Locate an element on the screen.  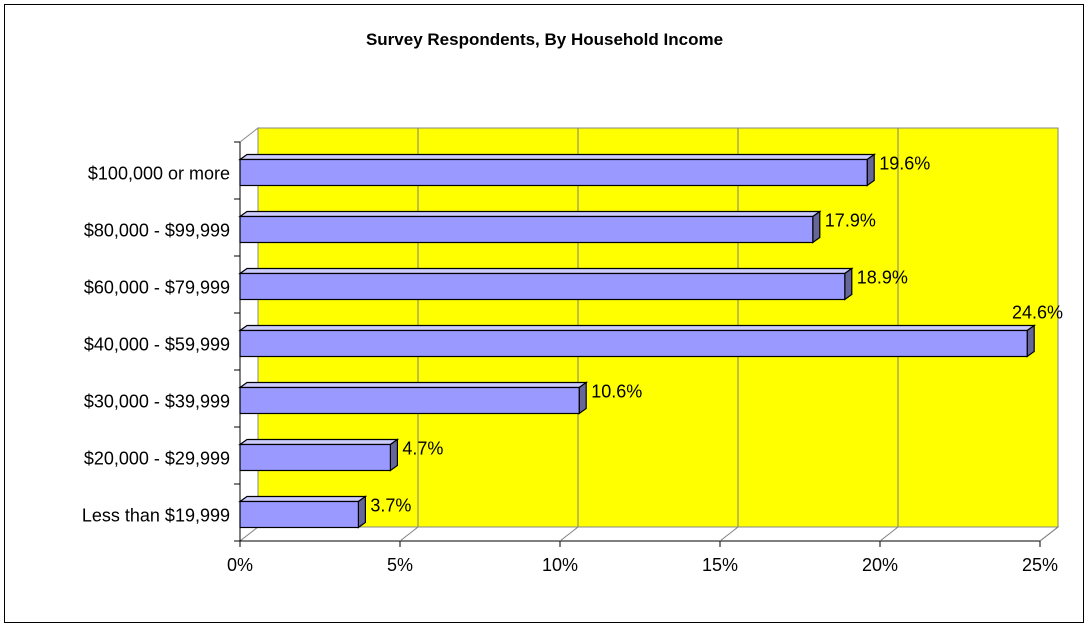
data-label: 10.6% is located at coordinates (616, 392).